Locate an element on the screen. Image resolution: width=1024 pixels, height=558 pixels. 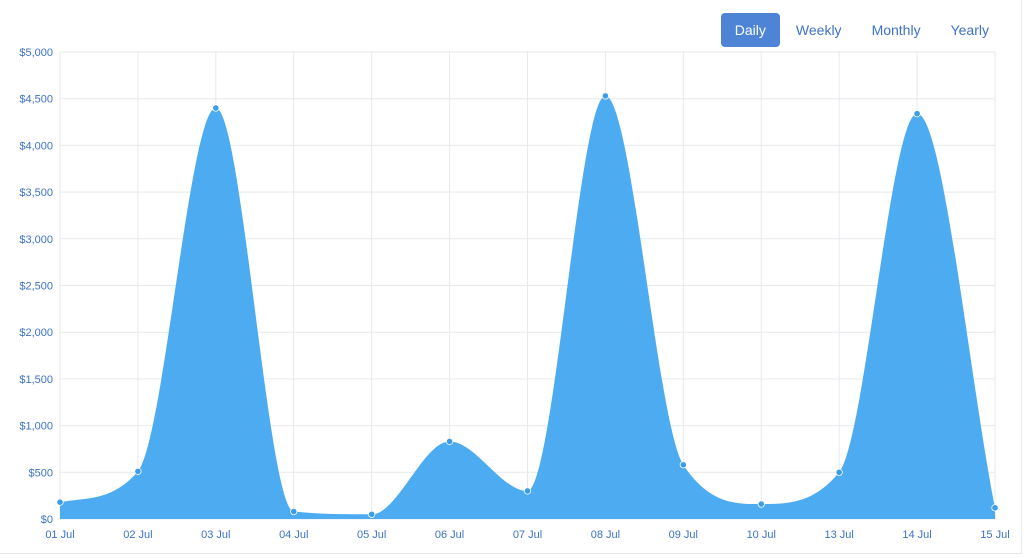
tab-weekly: Weekly is located at coordinates (818, 30).